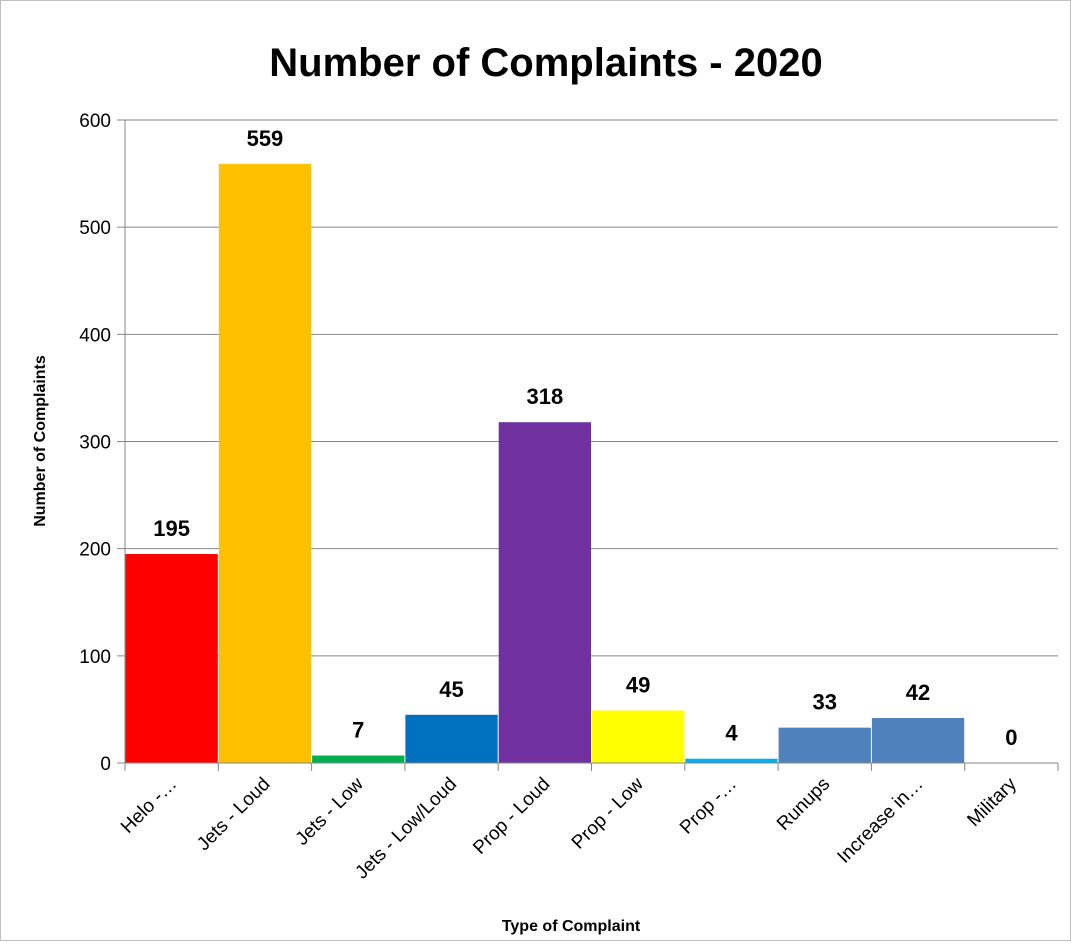 This screenshot has width=1071, height=945. I want to click on x-category-label: Jets - Low, so click(330, 811).